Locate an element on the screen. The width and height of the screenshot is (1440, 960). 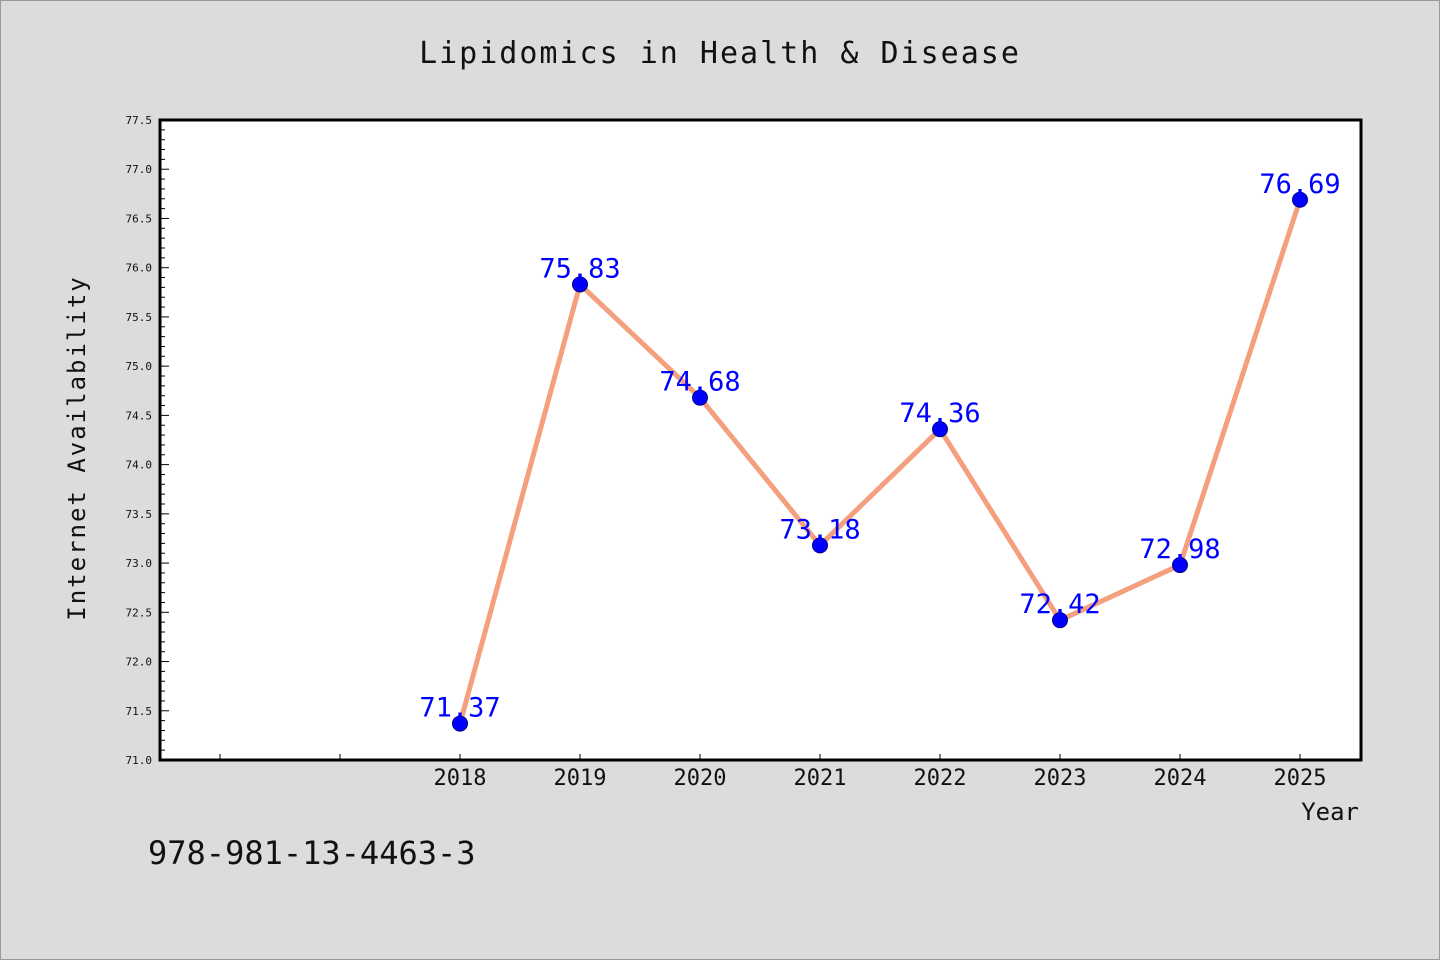
x-tick-label: 2024 is located at coordinates (1180, 778).